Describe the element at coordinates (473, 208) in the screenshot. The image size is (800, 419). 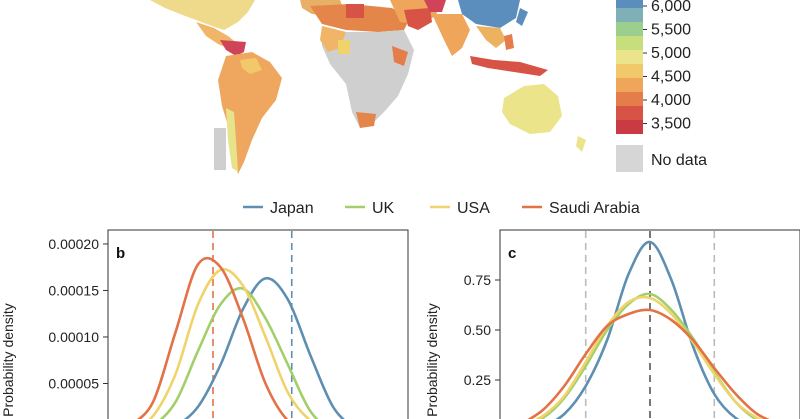
I see `legend-item-label: USA` at that location.